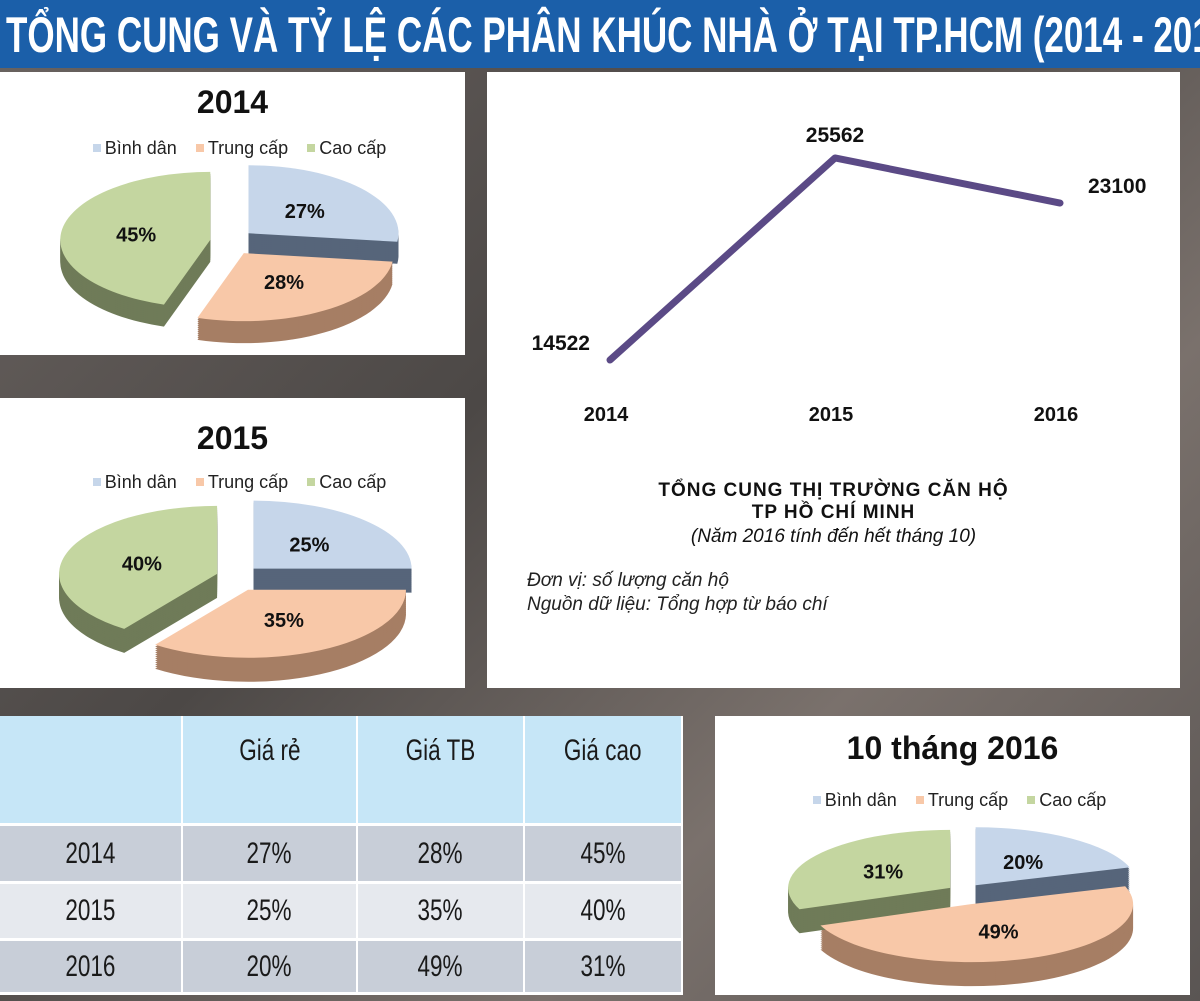  What do you see at coordinates (952, 748) in the screenshot?
I see `pie-title: 10 tháng 2016` at bounding box center [952, 748].